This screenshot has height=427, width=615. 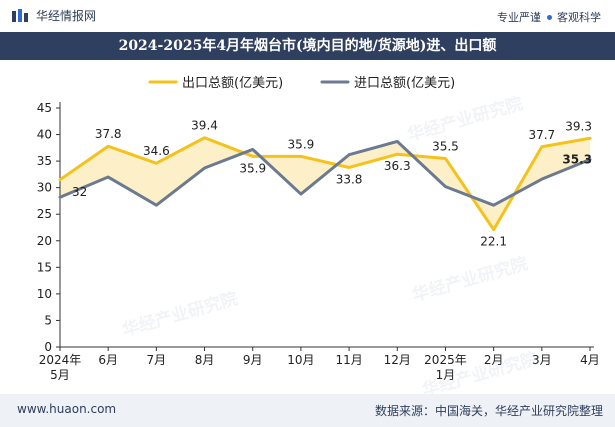 What do you see at coordinates (232, 83) in the screenshot?
I see `legend-label-0: 出口总额(亿美元)` at bounding box center [232, 83].